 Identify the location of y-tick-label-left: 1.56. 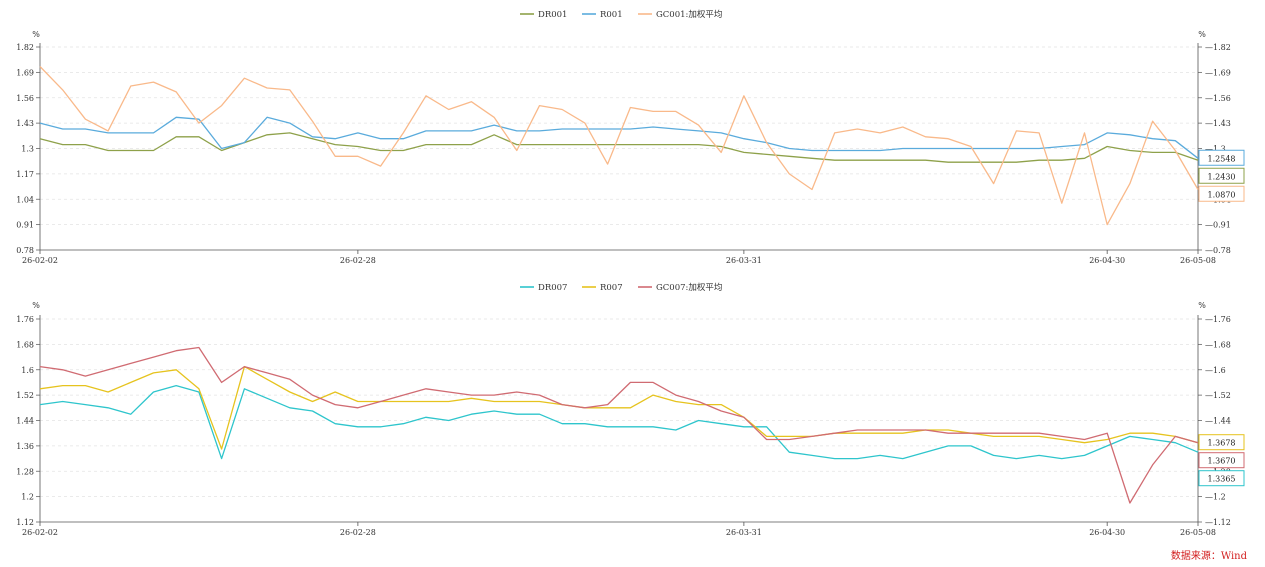
(25, 98).